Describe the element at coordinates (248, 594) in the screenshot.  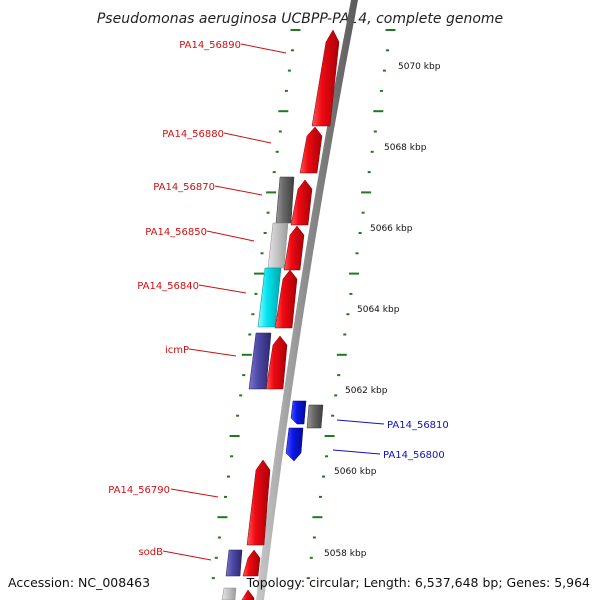
I see `gene-bottom-fwd` at that location.